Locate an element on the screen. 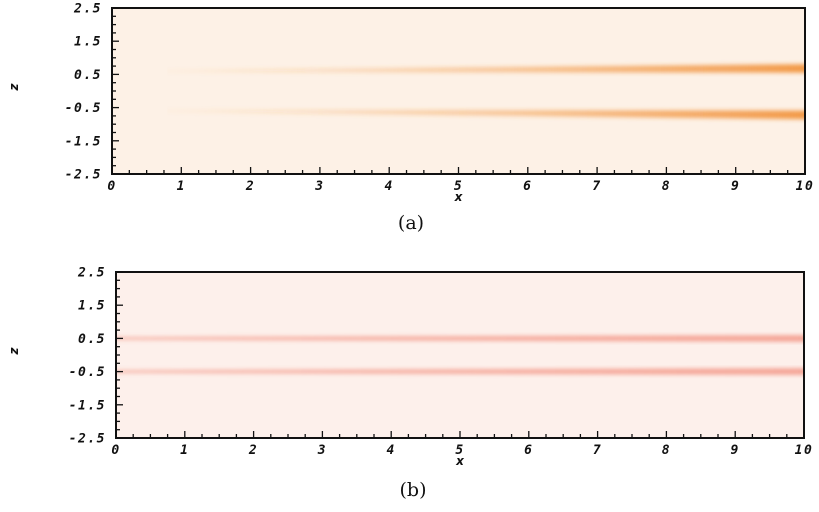 Image resolution: width=819 pixels, height=512 pixels. y-ticks-a: 2.5 1.5 0.5 -0.5 -1.5 -2.5 is located at coordinates (92, 92).